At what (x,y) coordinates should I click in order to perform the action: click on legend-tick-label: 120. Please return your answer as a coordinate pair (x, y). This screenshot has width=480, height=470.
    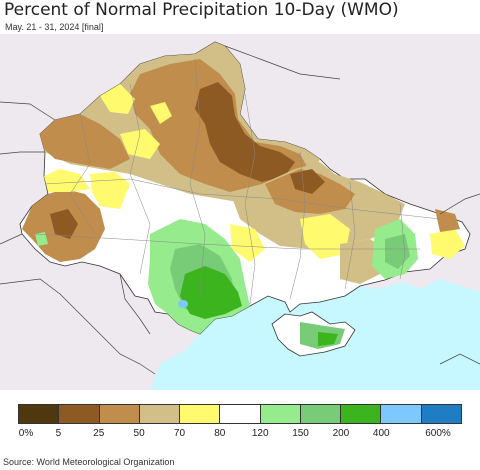
    Looking at the image, I should click on (260, 433).